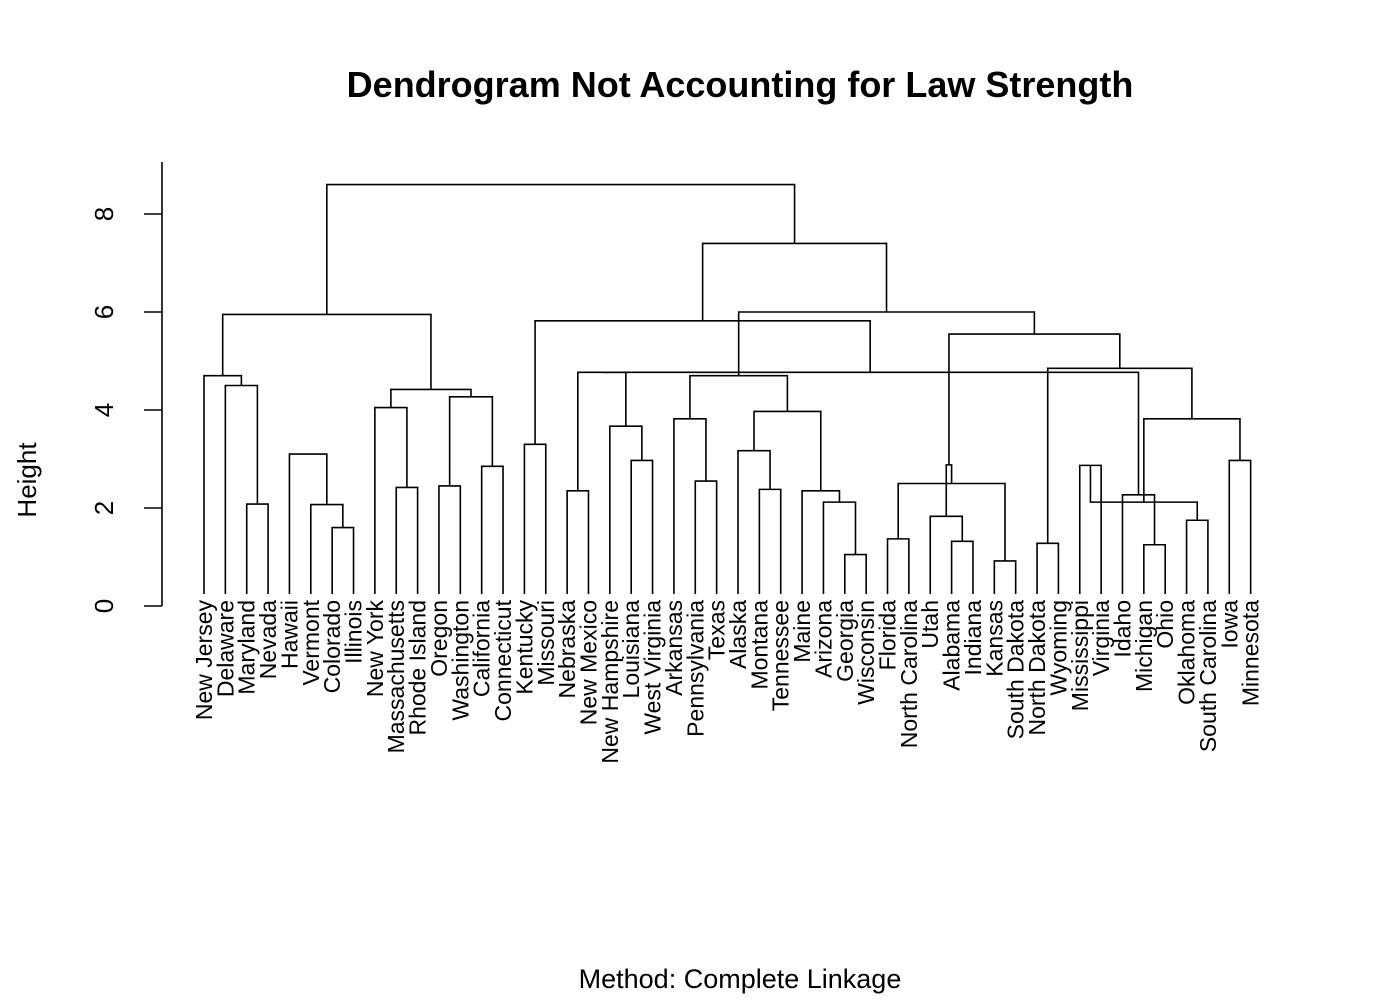 The height and width of the screenshot is (1000, 1400). Describe the element at coordinates (610, 682) in the screenshot. I see `leaf-label: New Hampshire` at that location.